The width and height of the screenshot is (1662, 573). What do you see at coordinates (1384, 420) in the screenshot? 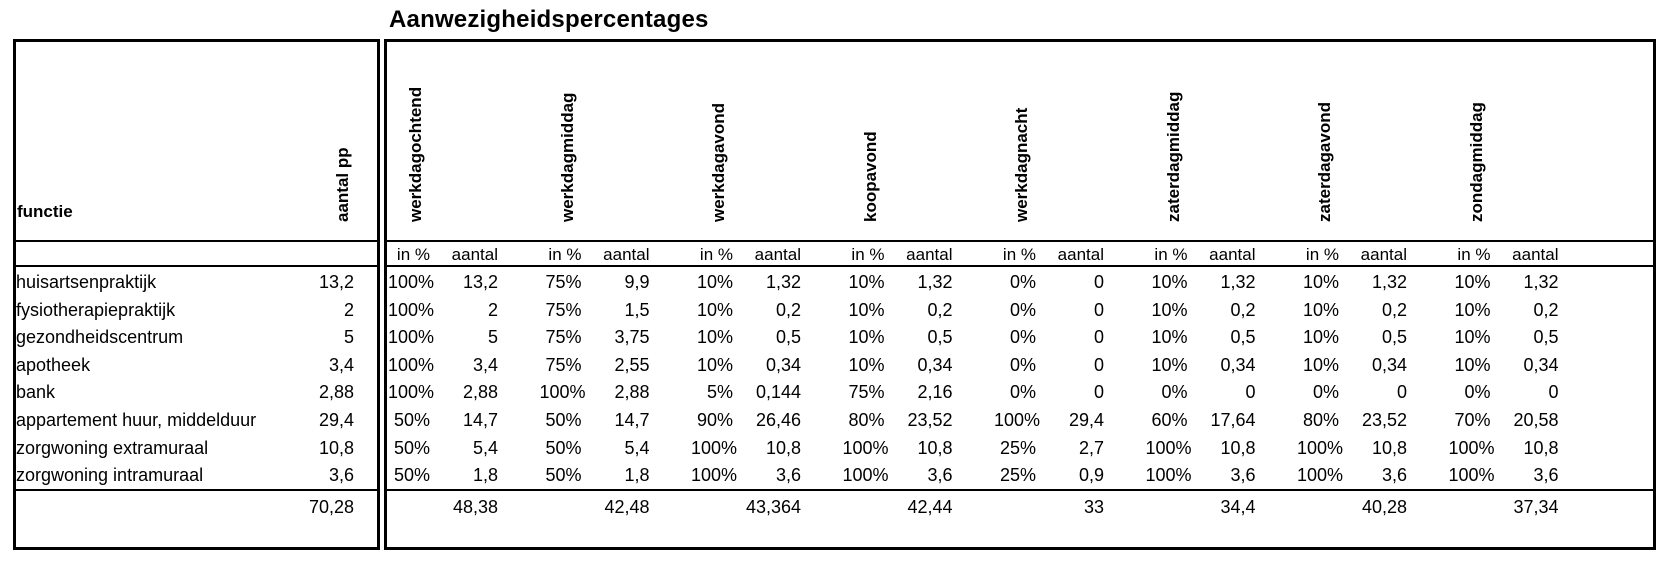
I see `row-aantal: 23,52` at bounding box center [1384, 420].